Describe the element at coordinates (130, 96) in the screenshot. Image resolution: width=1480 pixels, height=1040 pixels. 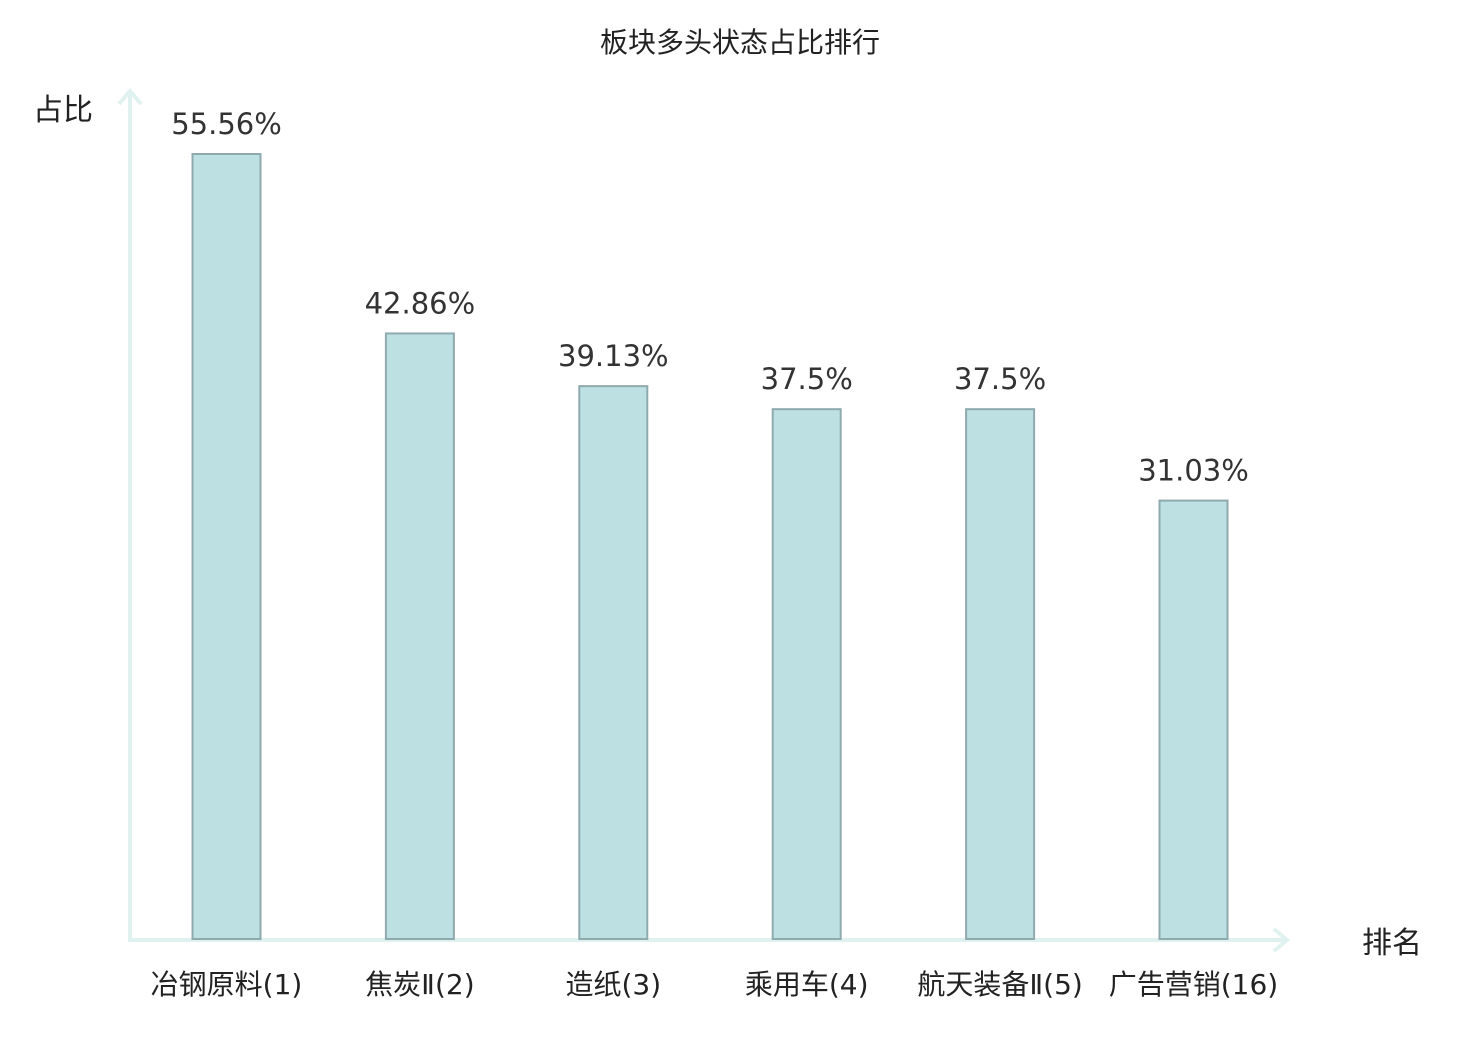
I see `y-axis-arrow-icon` at that location.